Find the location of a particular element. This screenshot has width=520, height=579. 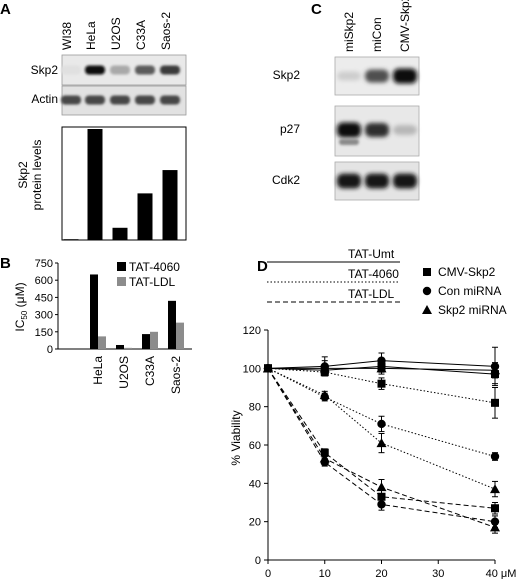

blot-label-cdk2-c: Cdk2 is located at coordinates (286, 180).